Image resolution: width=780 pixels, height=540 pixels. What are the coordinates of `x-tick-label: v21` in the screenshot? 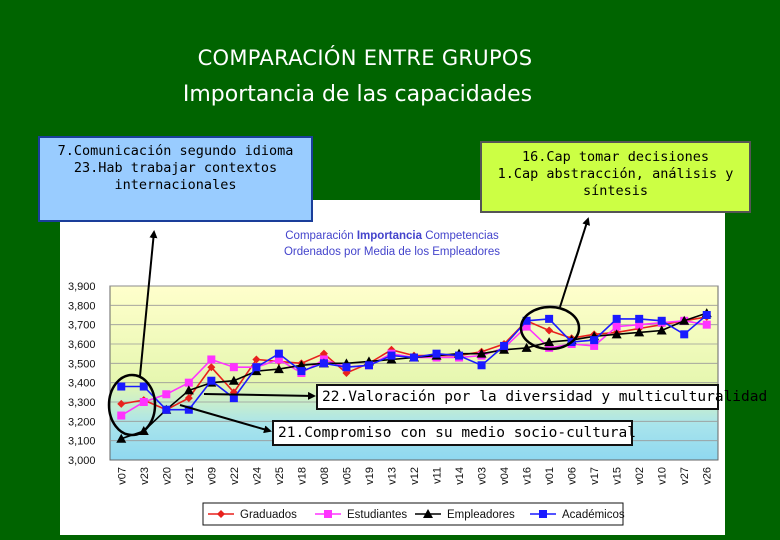 It's located at (190, 476).